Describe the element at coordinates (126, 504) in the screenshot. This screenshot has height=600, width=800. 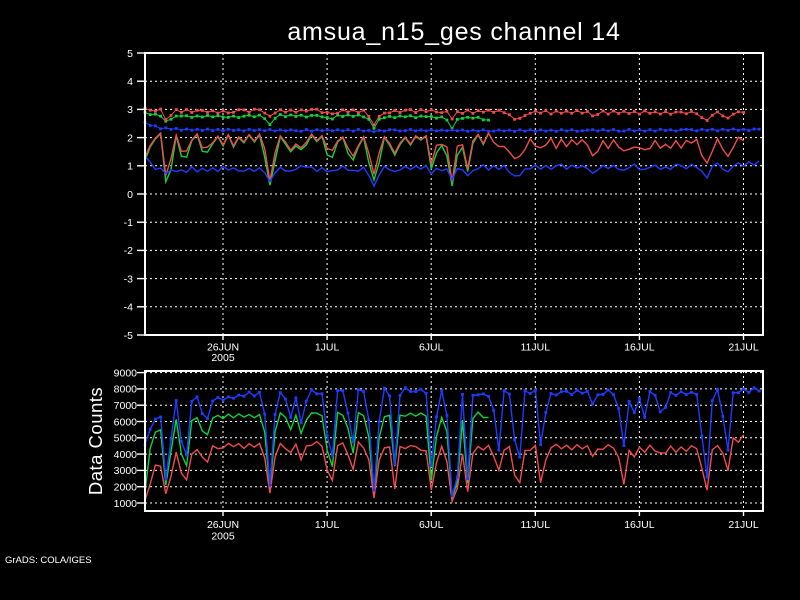
I see `svg-text: 1000` at that location.